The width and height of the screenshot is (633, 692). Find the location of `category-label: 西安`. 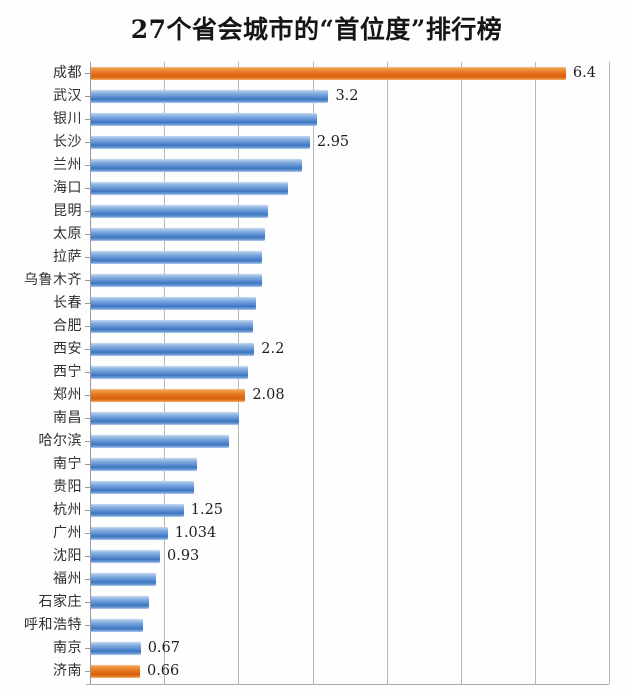

category-label: 西安 is located at coordinates (67, 349).